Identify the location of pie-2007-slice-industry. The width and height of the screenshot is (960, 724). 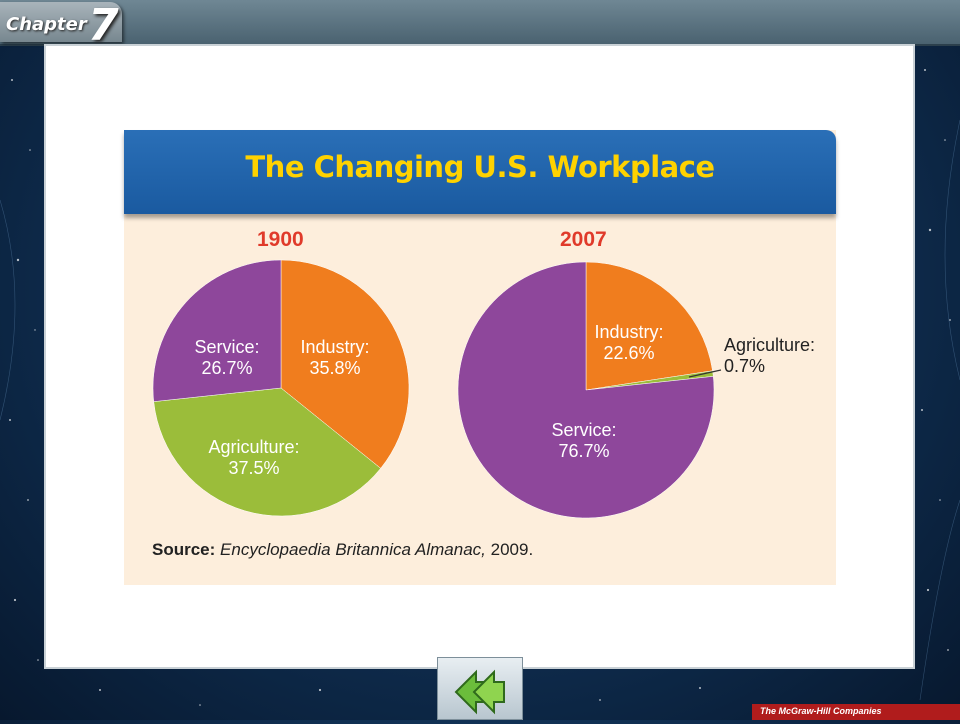
(649, 326).